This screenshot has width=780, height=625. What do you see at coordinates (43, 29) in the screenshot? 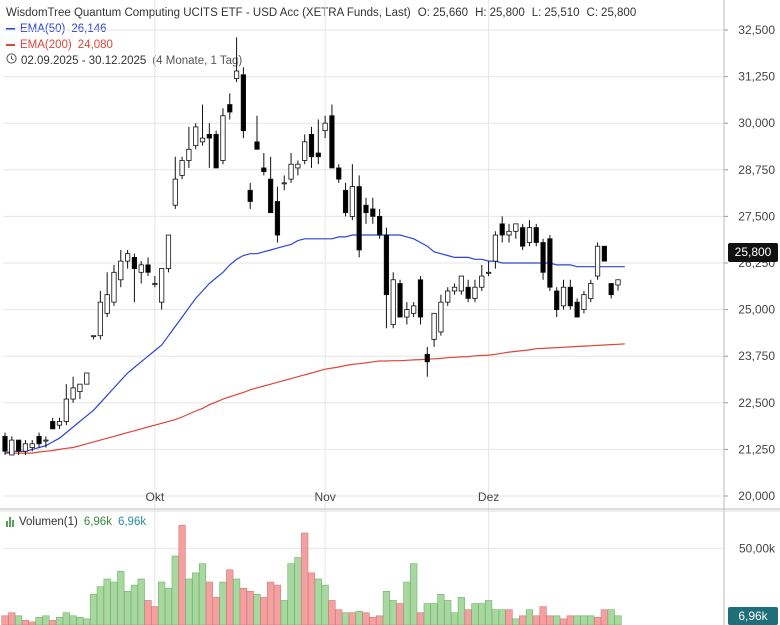
I see `ema50-label: EMA(50)` at bounding box center [43, 29].